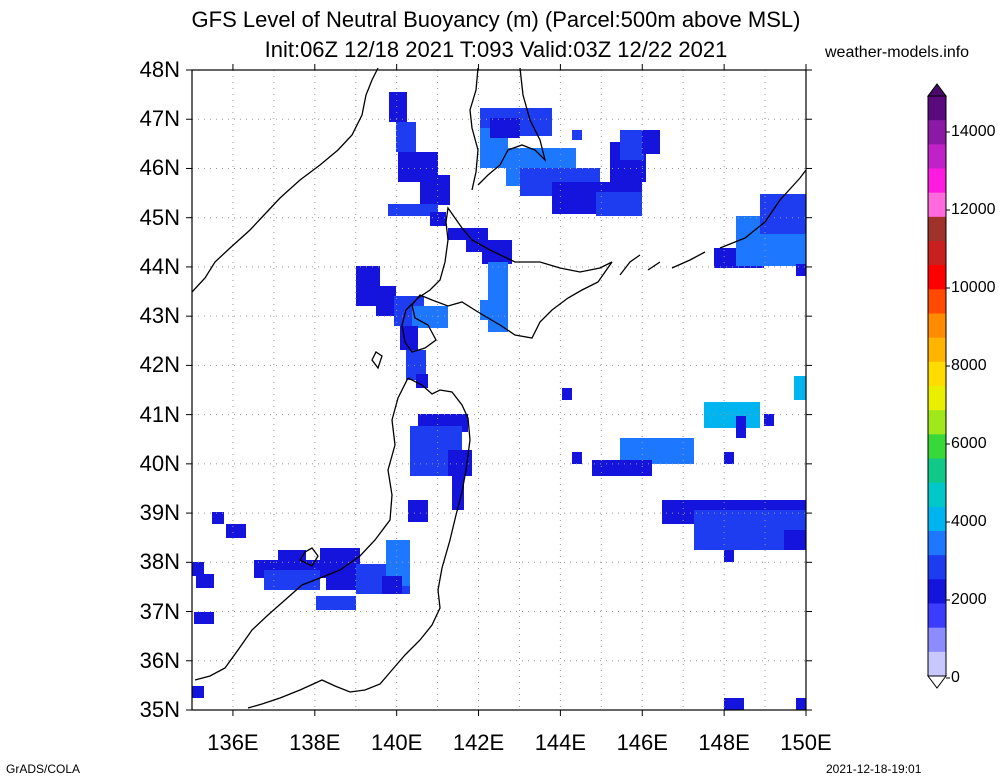 The width and height of the screenshot is (1000, 779). I want to click on coastline-sado, so click(377, 360).